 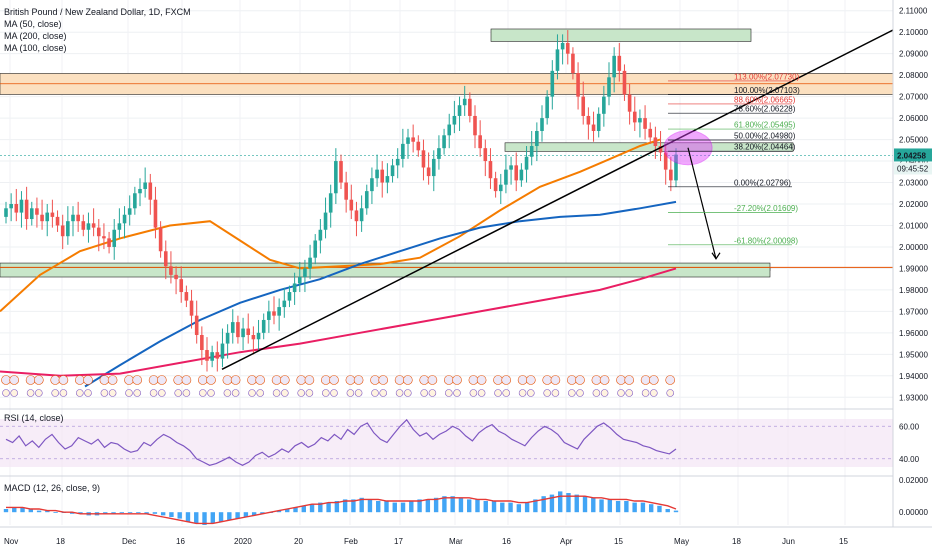 What do you see at coordinates (913, 161) in the screenshot?
I see `price-tick-label: 2.04000` at bounding box center [913, 161].